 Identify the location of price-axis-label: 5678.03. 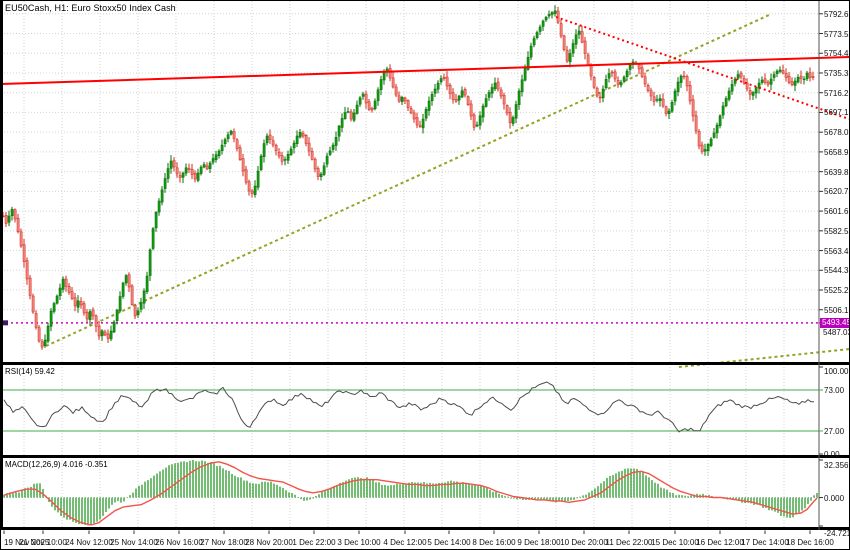
(836, 132).